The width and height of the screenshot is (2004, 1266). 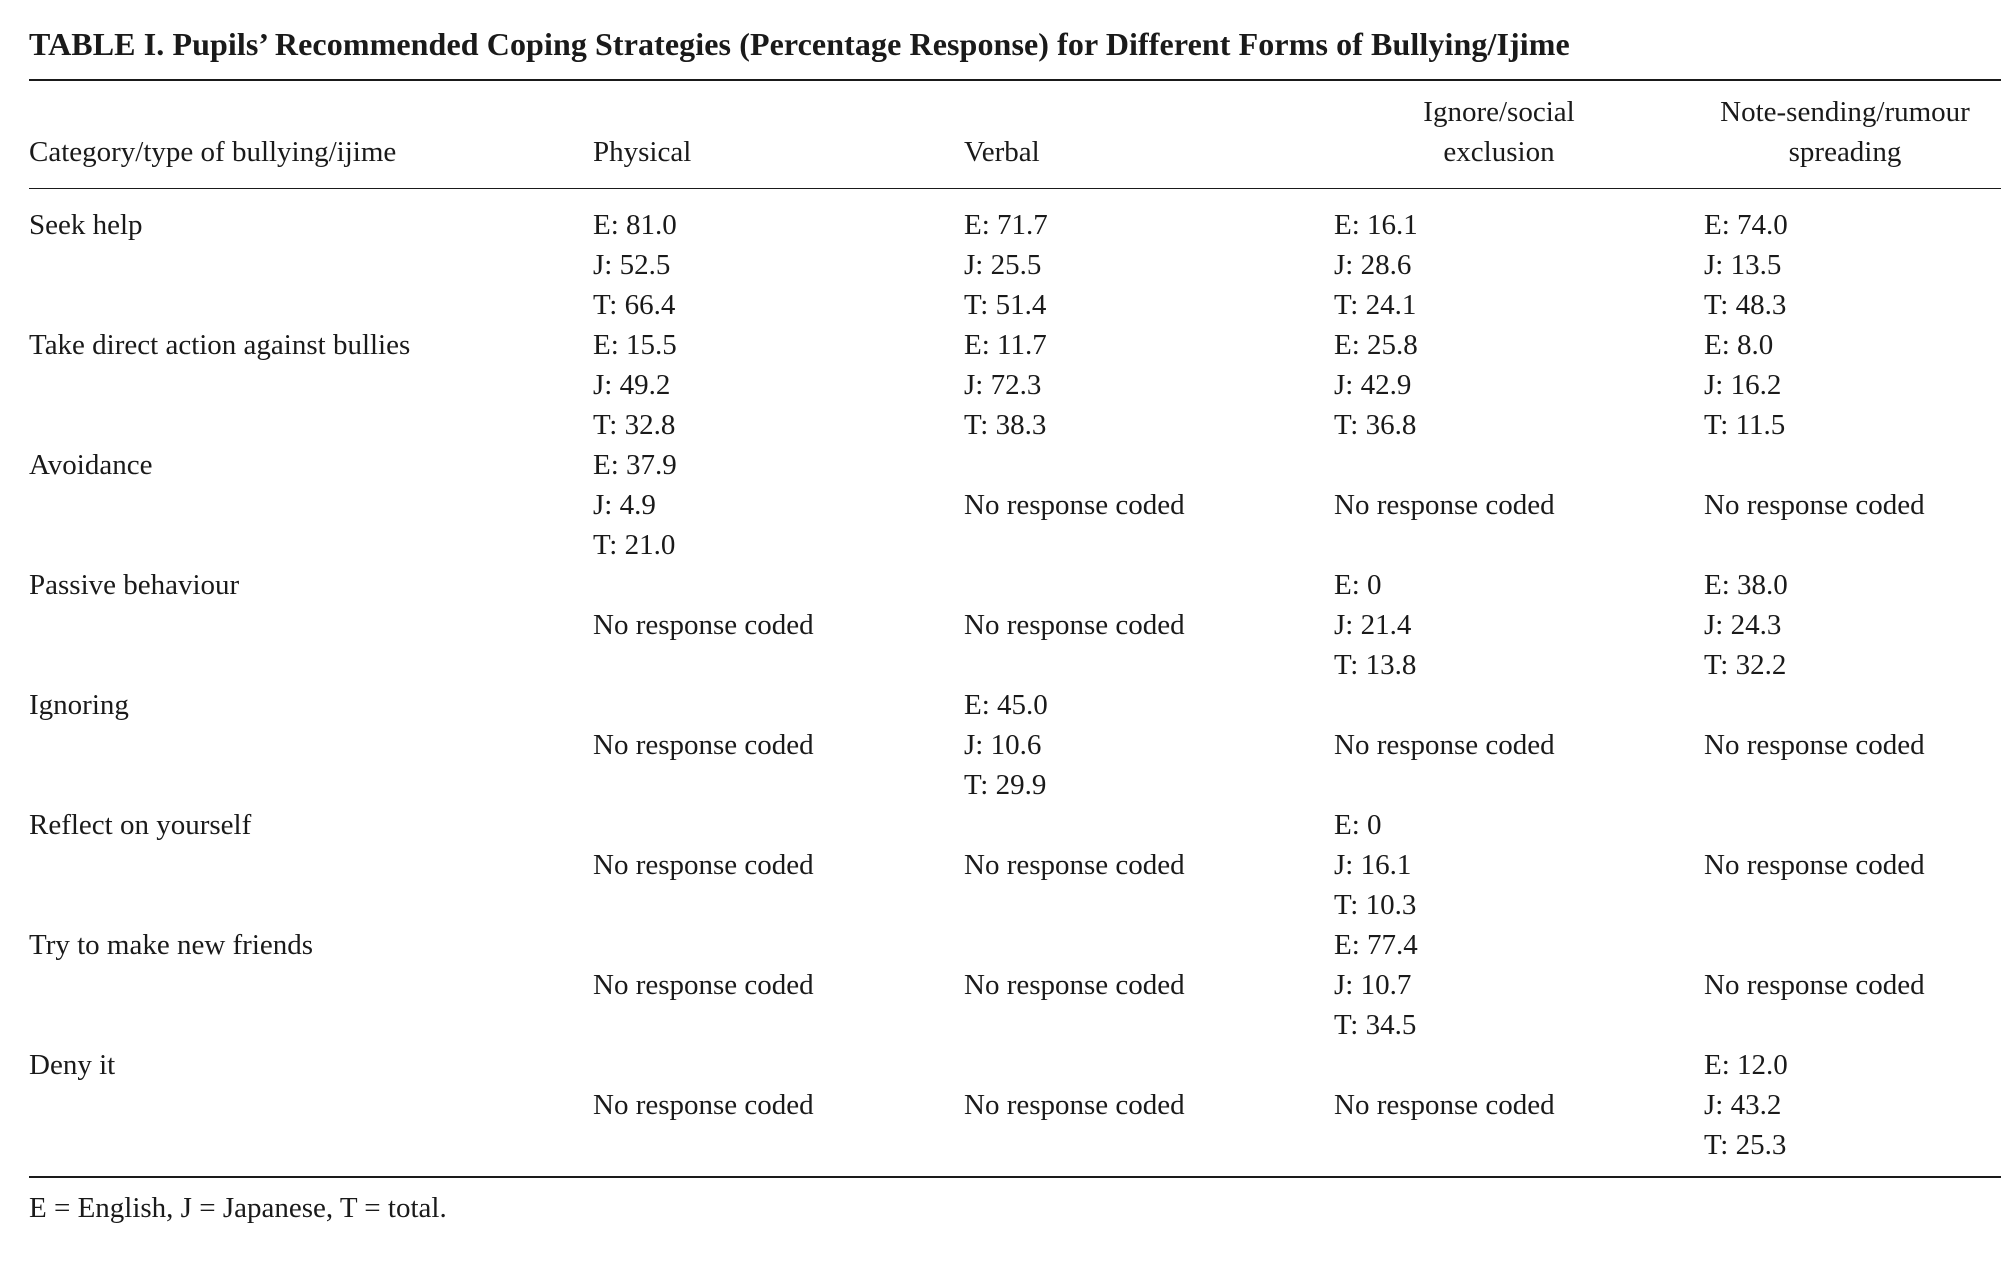 What do you see at coordinates (634, 305) in the screenshot?
I see `cell-value: T: 66.4` at bounding box center [634, 305].